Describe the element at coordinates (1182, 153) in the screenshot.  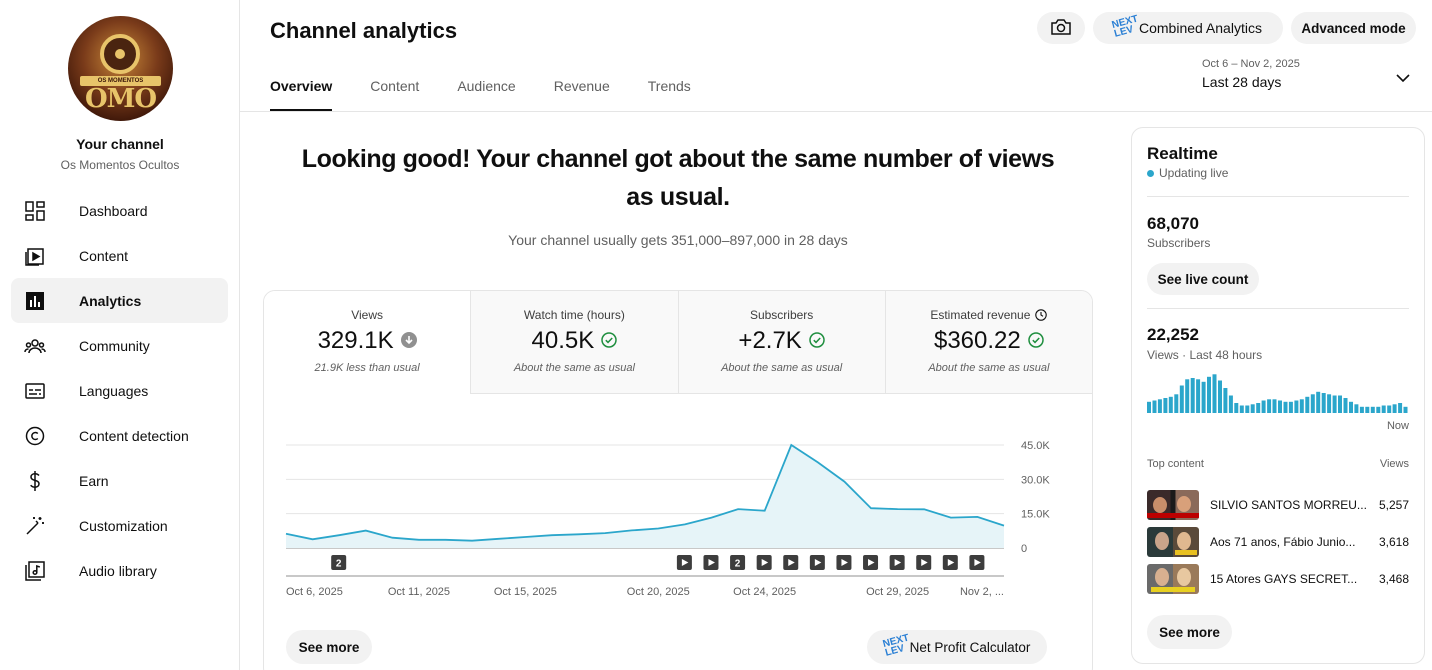
I see `realtime-title: Realtime` at that location.